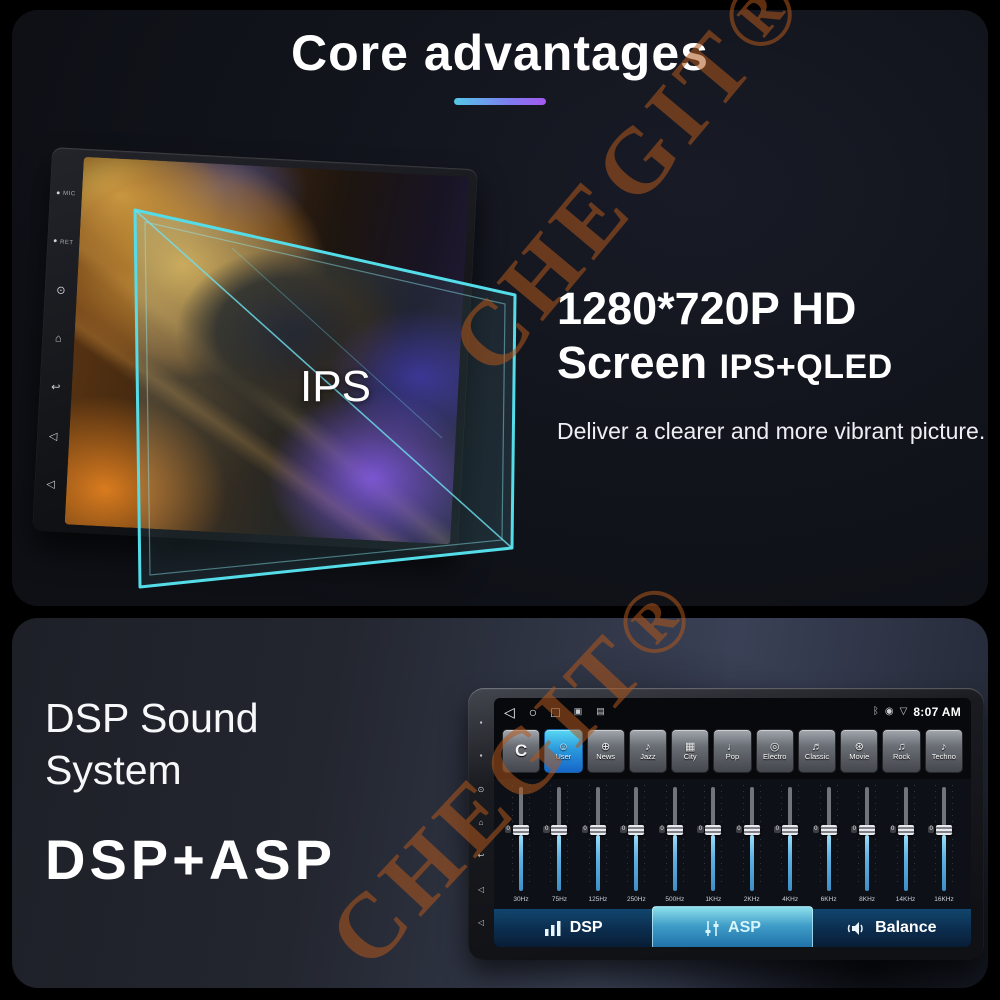 The width and height of the screenshot is (1000, 1000). I want to click on city-icon: ▦, so click(690, 746).